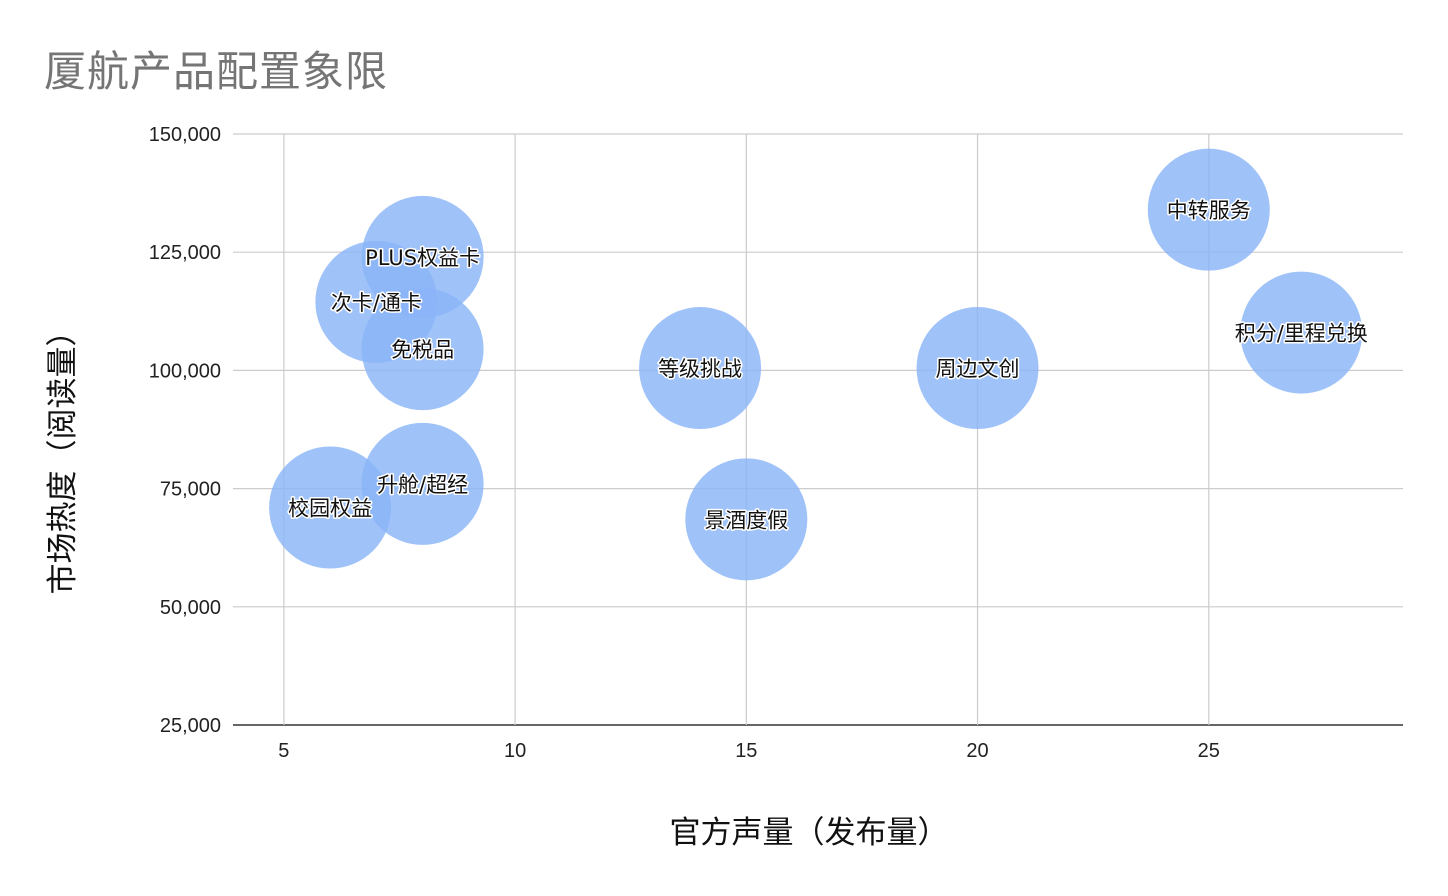 The width and height of the screenshot is (1448, 896). I want to click on bubble-label: 景酒度假, so click(746, 520).